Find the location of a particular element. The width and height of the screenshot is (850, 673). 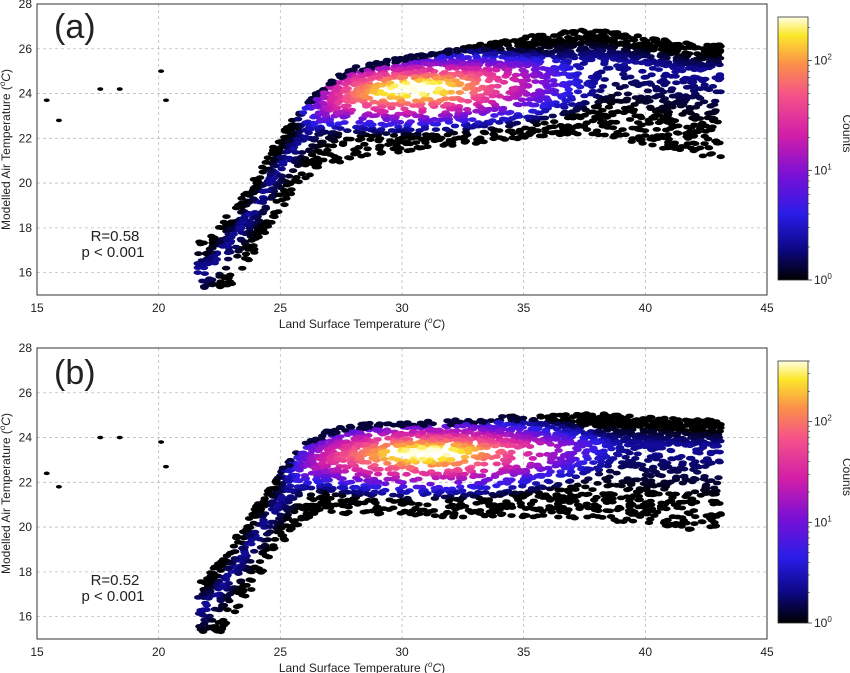

y-tick-label: 22 is located at coordinates (26, 138).